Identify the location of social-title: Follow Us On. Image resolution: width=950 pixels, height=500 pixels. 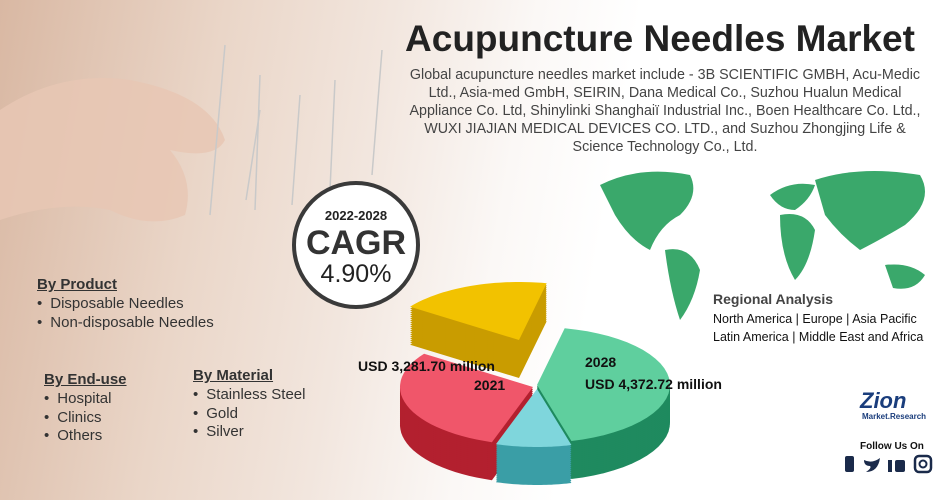
(892, 446).